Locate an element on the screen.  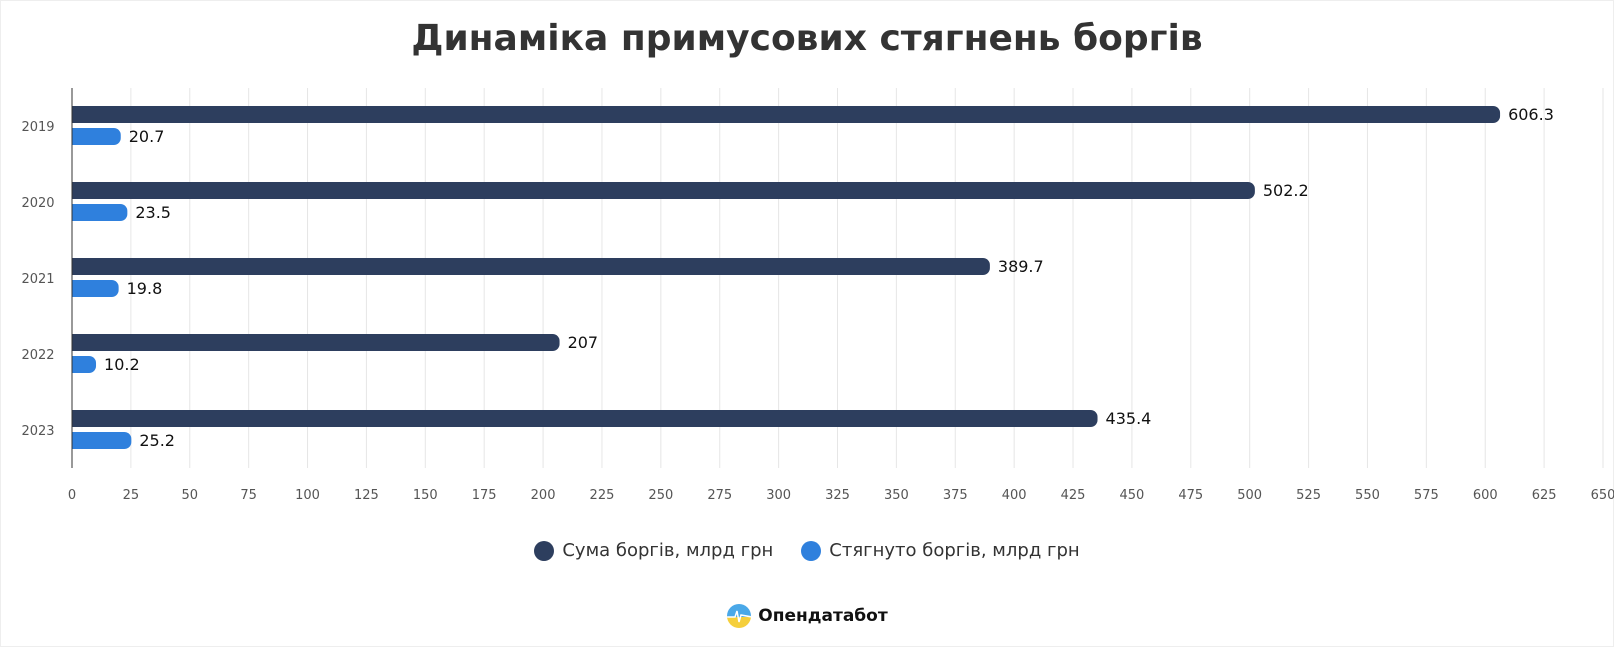
legend-label: Сума боргів, млрд грн is located at coordinates (668, 550).